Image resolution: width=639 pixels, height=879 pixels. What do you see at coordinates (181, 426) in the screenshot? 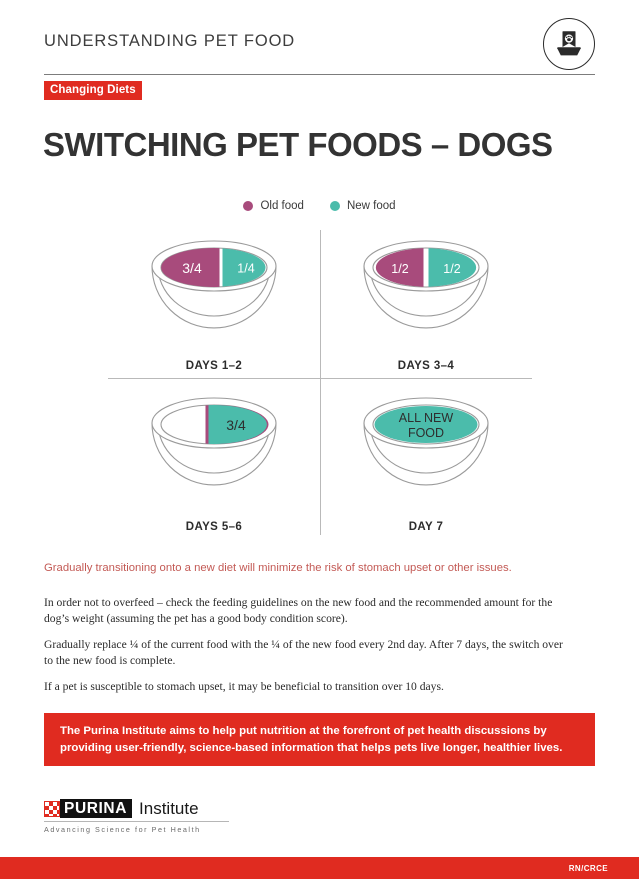
I see `slice-value-old: 1/4` at bounding box center [181, 426].